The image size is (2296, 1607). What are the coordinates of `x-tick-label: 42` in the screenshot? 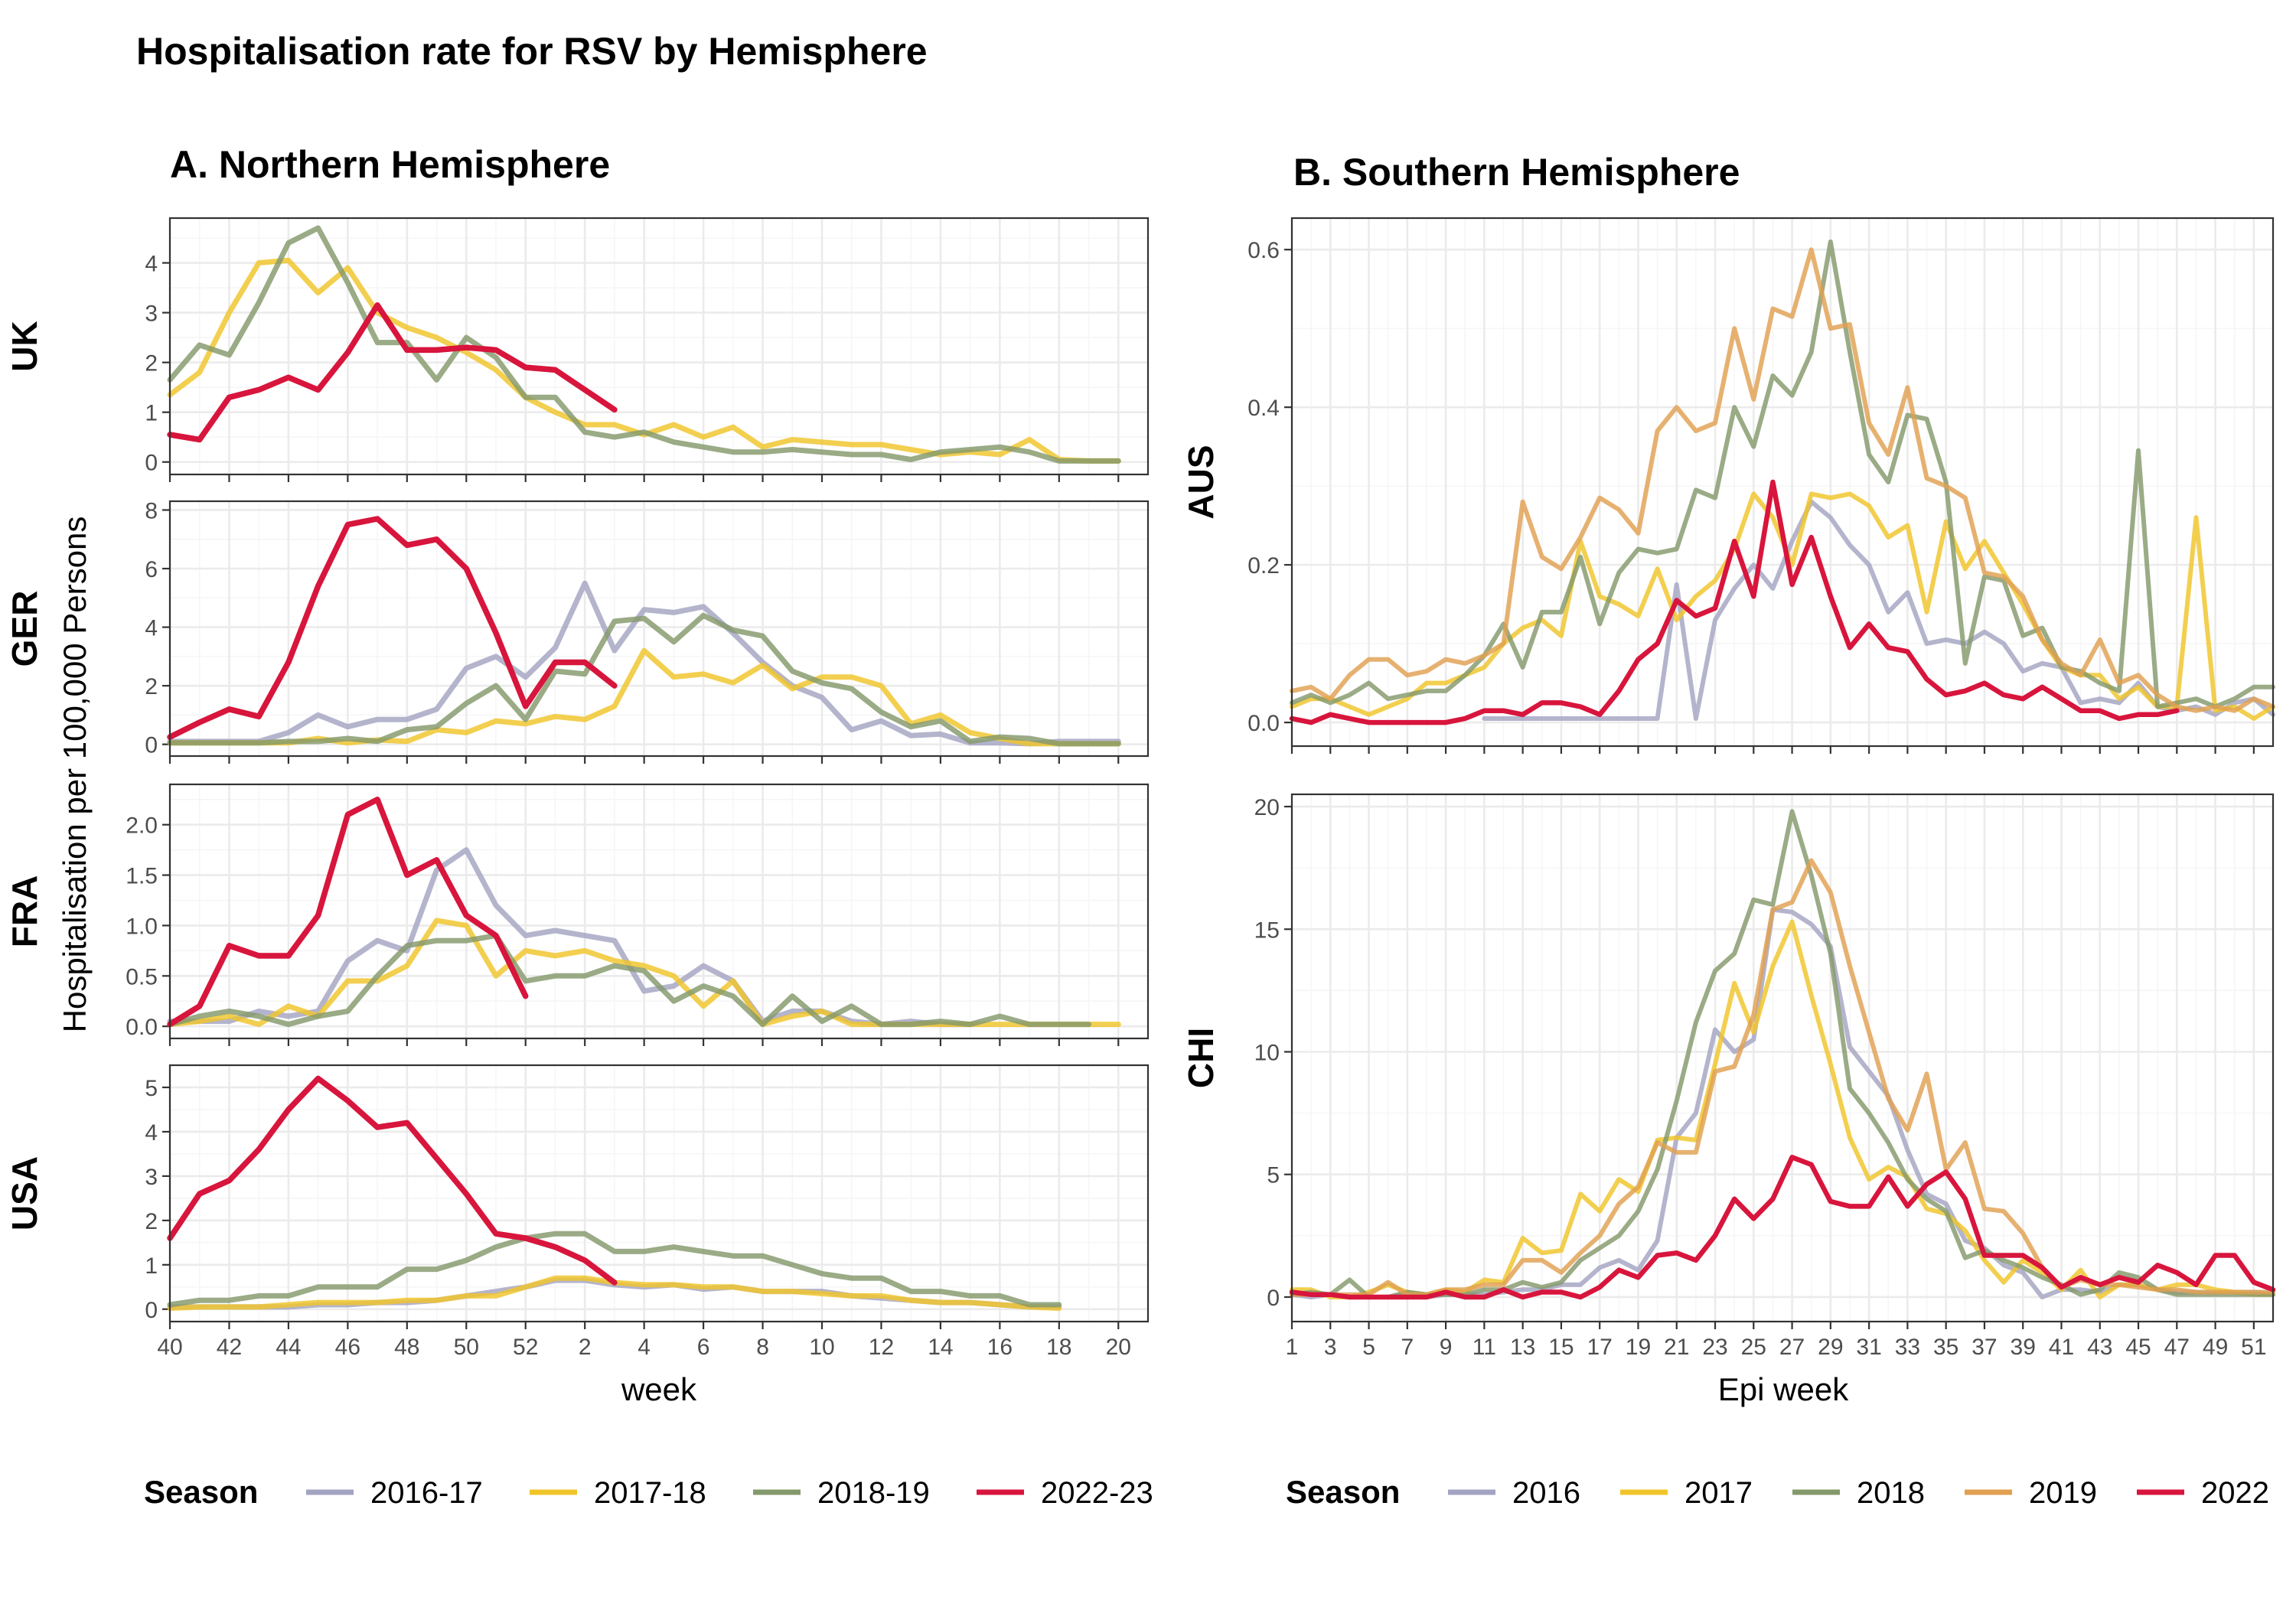 It's located at (229, 1347).